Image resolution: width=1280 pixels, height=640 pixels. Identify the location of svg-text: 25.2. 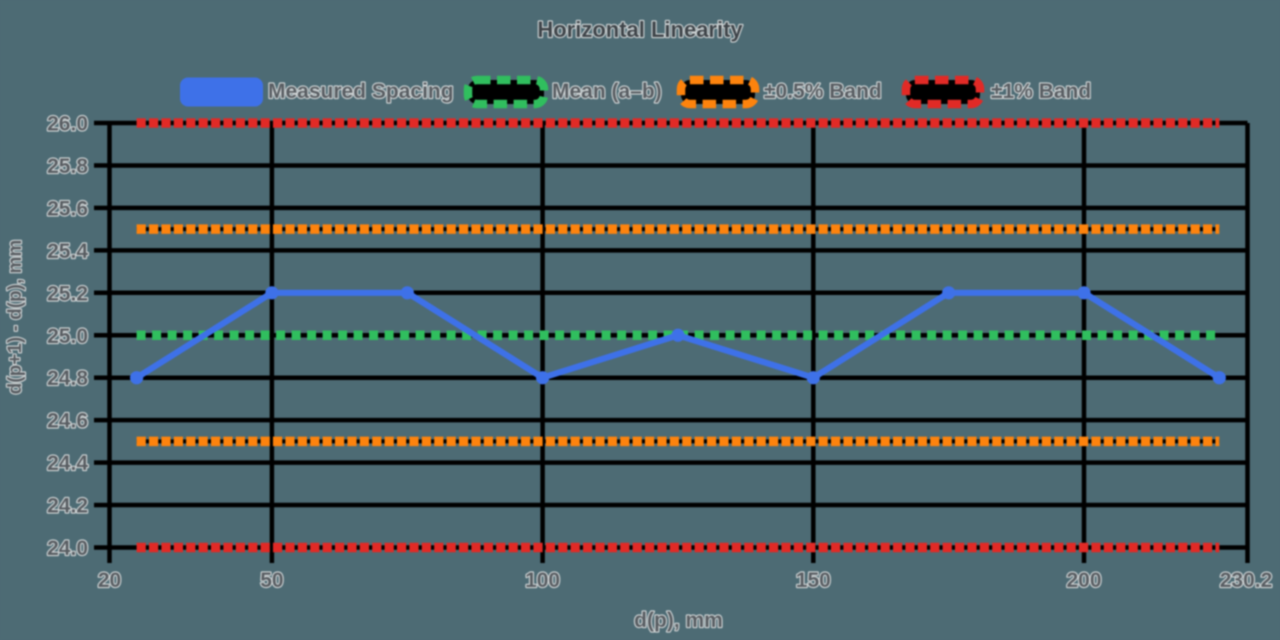
(67, 293).